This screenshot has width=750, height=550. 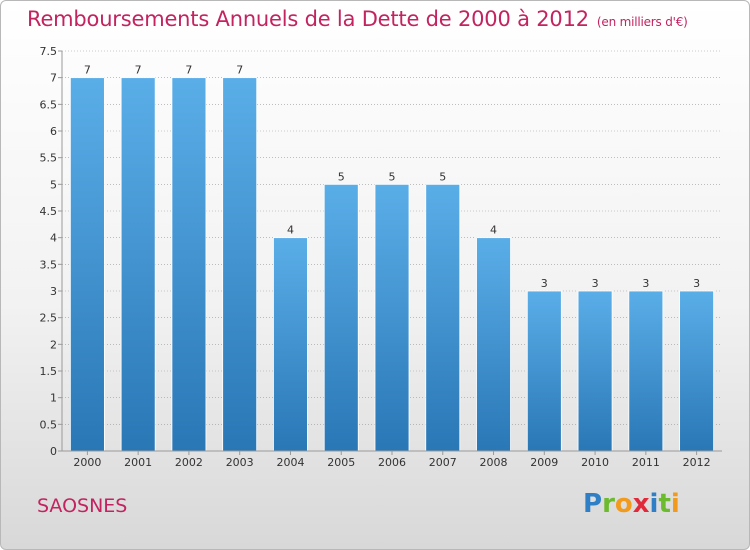 What do you see at coordinates (593, 504) in the screenshot?
I see `logo-letter: P` at bounding box center [593, 504].